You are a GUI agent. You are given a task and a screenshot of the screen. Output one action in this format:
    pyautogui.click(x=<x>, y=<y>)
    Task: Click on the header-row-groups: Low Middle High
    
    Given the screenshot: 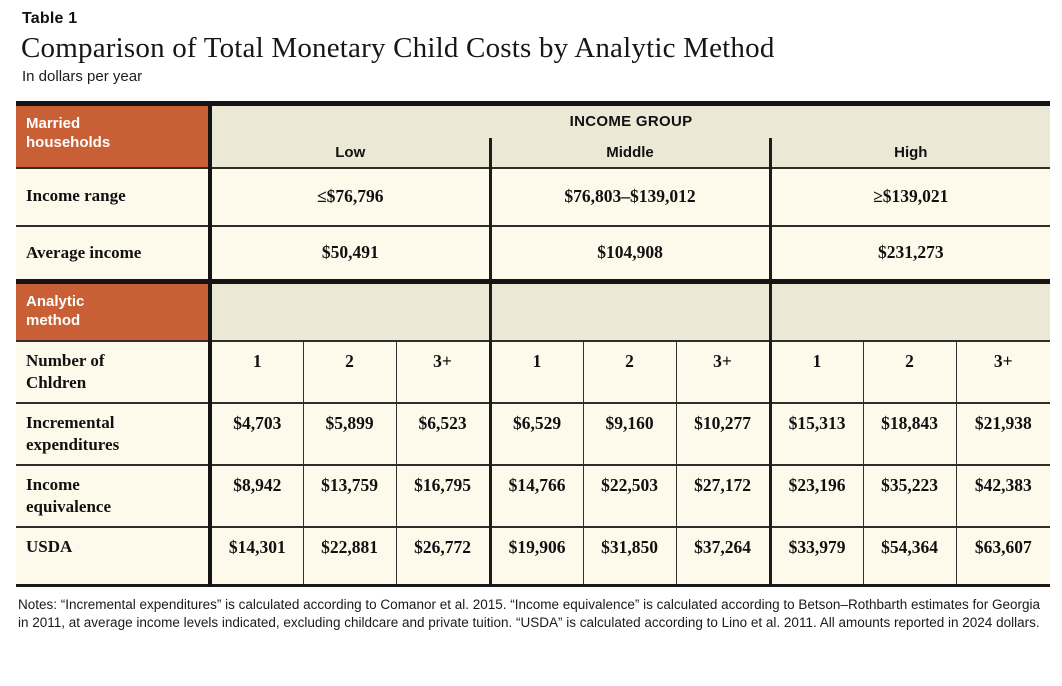 What is the action you would take?
    pyautogui.click(x=533, y=153)
    